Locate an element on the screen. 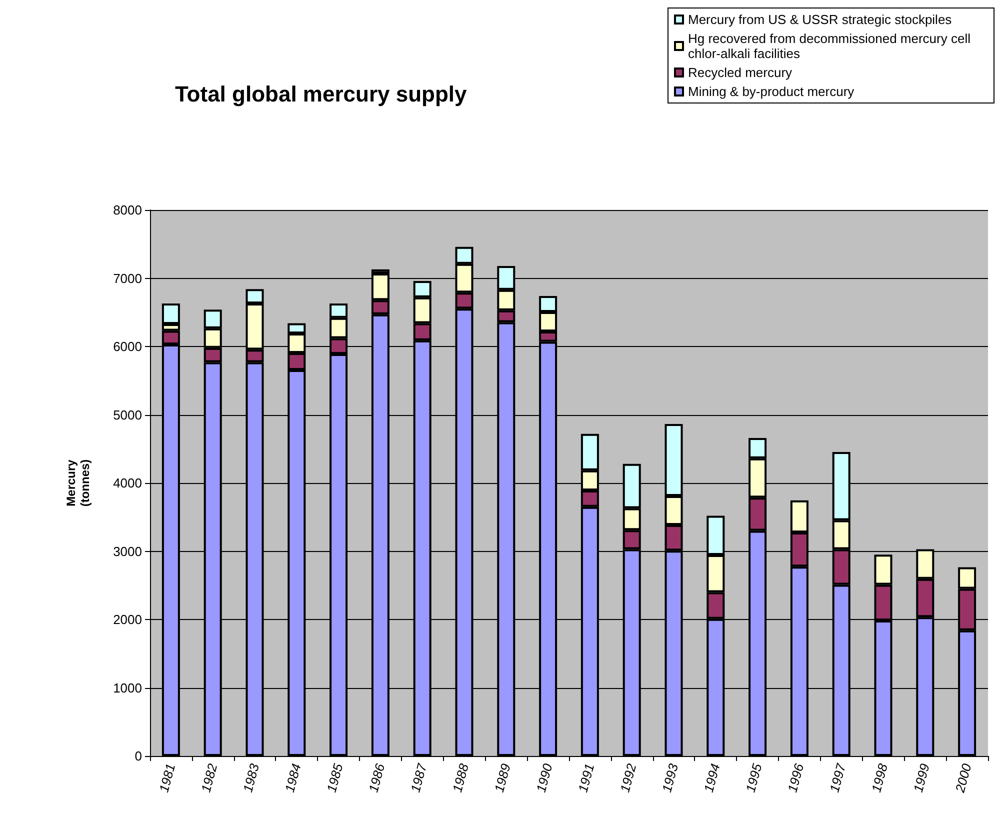 The height and width of the screenshot is (831, 998). legend-label: Hg recovered from decommissioned mercury cell chlor-alkali facilities is located at coordinates (831, 46).